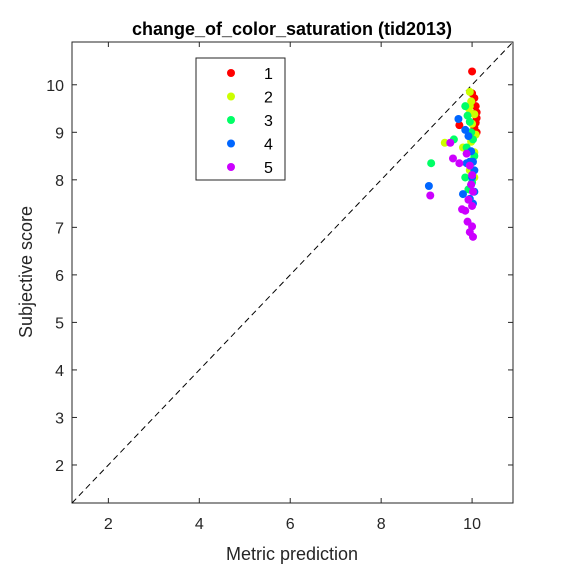  I want to click on legend: 1 2 3 4 5, so click(240, 119).